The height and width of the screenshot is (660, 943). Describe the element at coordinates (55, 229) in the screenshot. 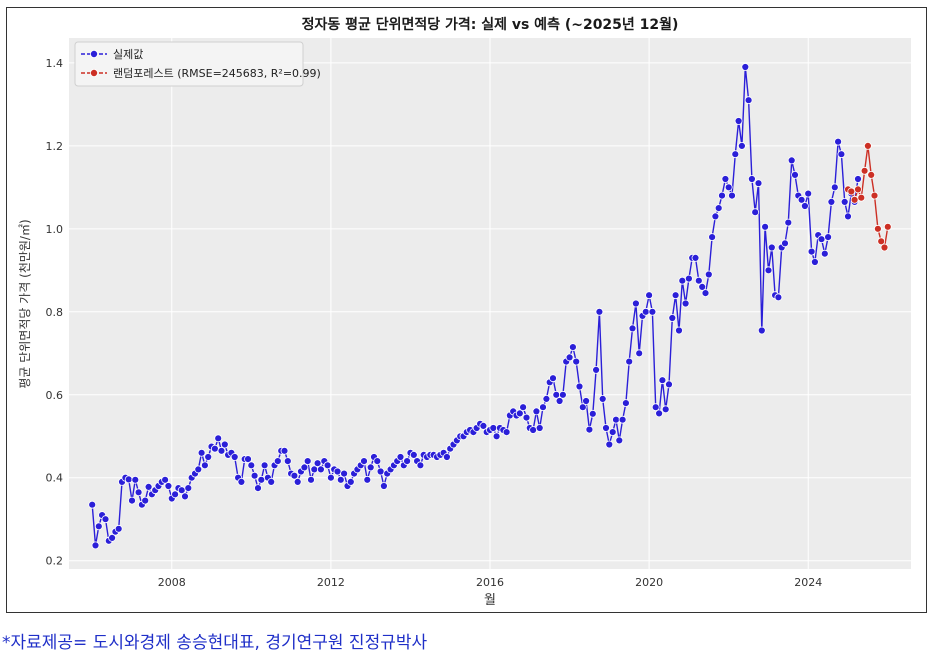

I see `y-tick-label: 1.0` at that location.